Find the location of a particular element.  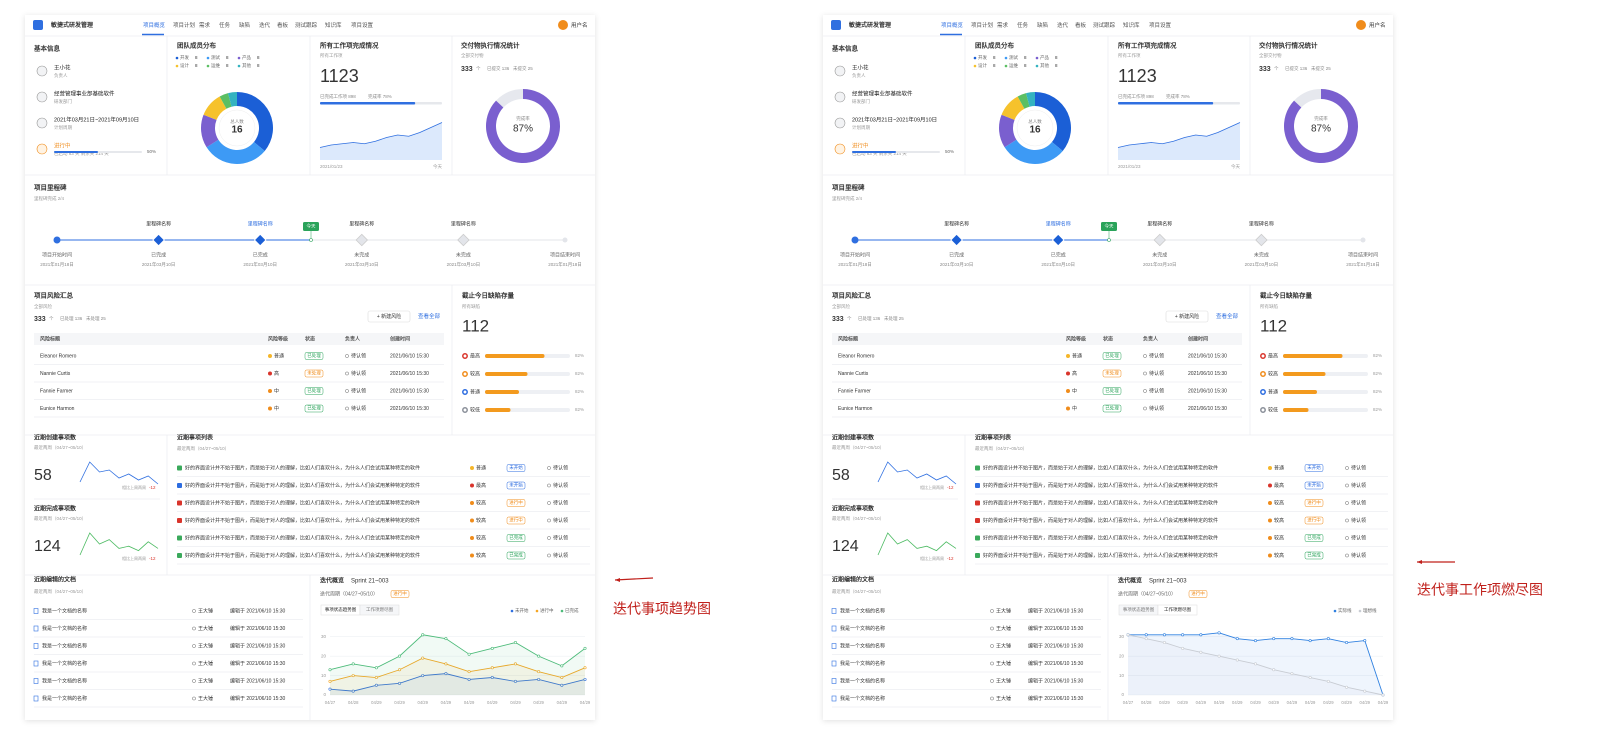

app-name: 敏捷式研发管理 is located at coordinates (71, 25).